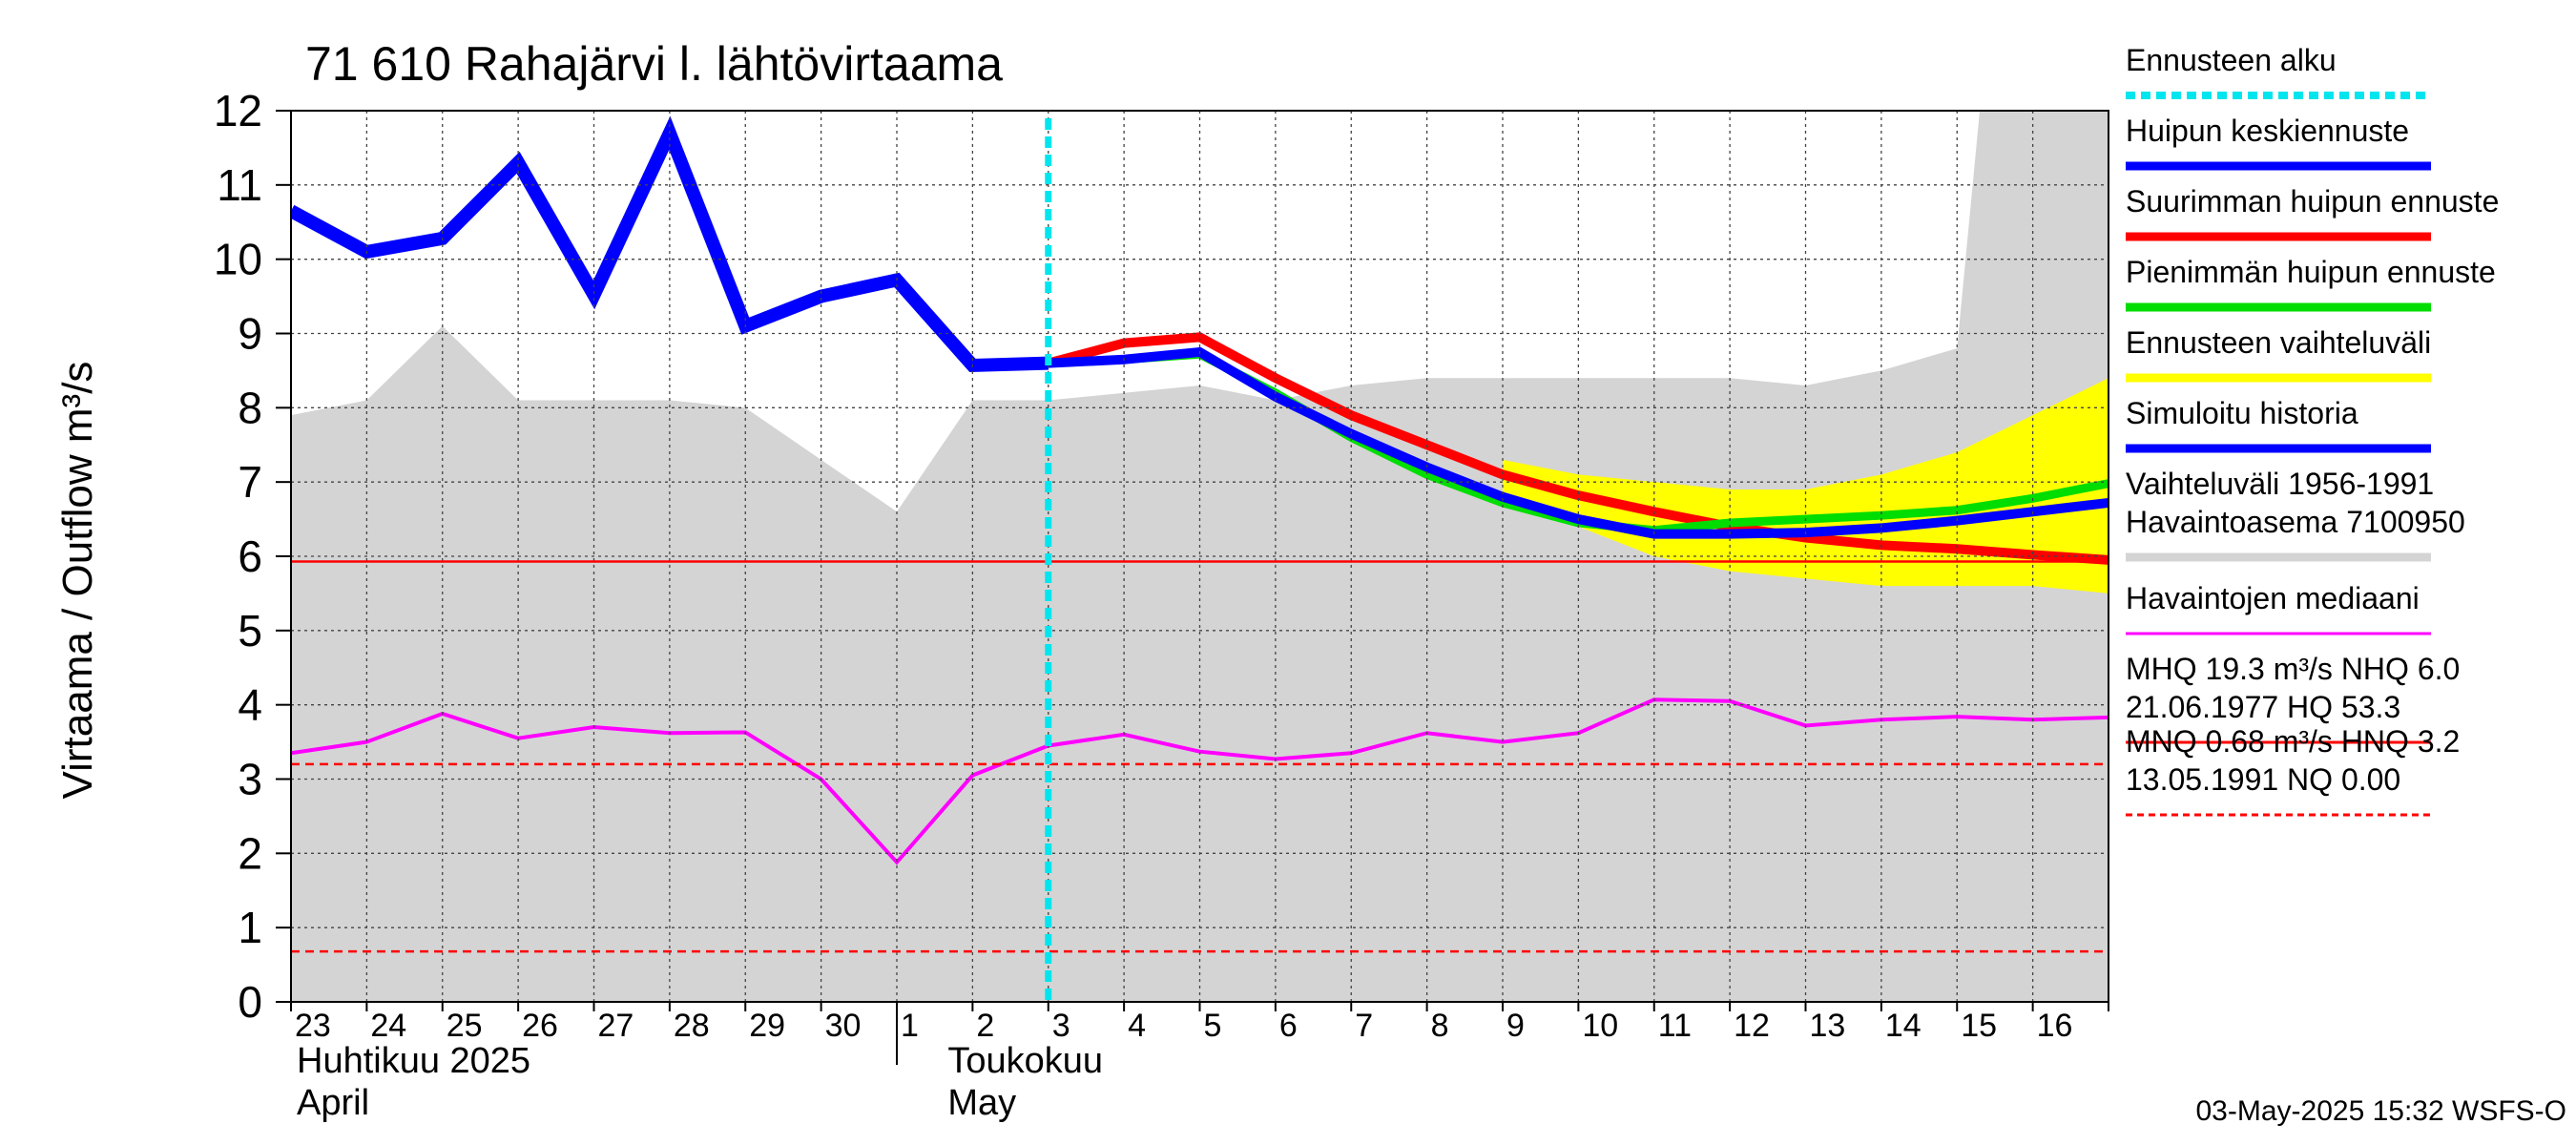 The width and height of the screenshot is (2576, 1145). I want to click on chart-title: 71 610 Rahajärvi l. lähtövirtaama, so click(654, 64).